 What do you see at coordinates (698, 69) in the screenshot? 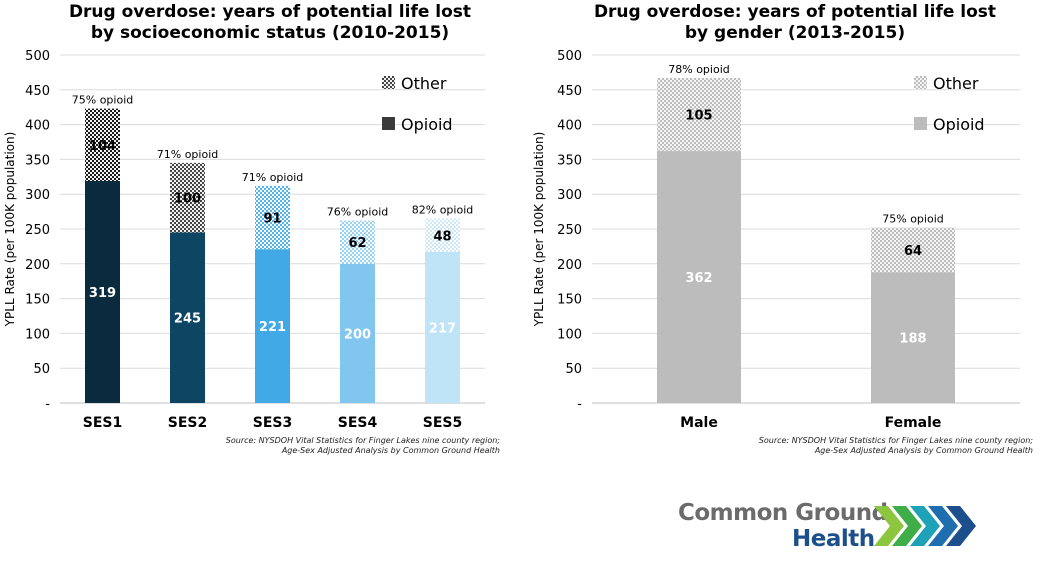
I see `opioid-share-annotation: 78% opioid` at bounding box center [698, 69].